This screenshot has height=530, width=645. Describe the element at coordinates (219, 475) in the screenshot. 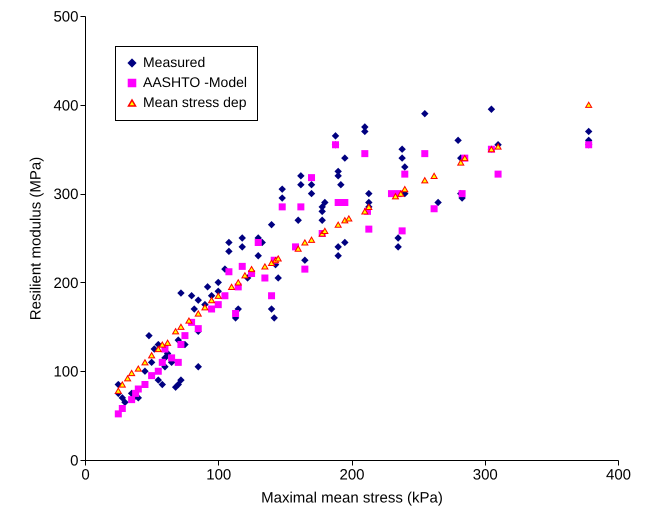

I see `x-tick-label: 100` at that location.